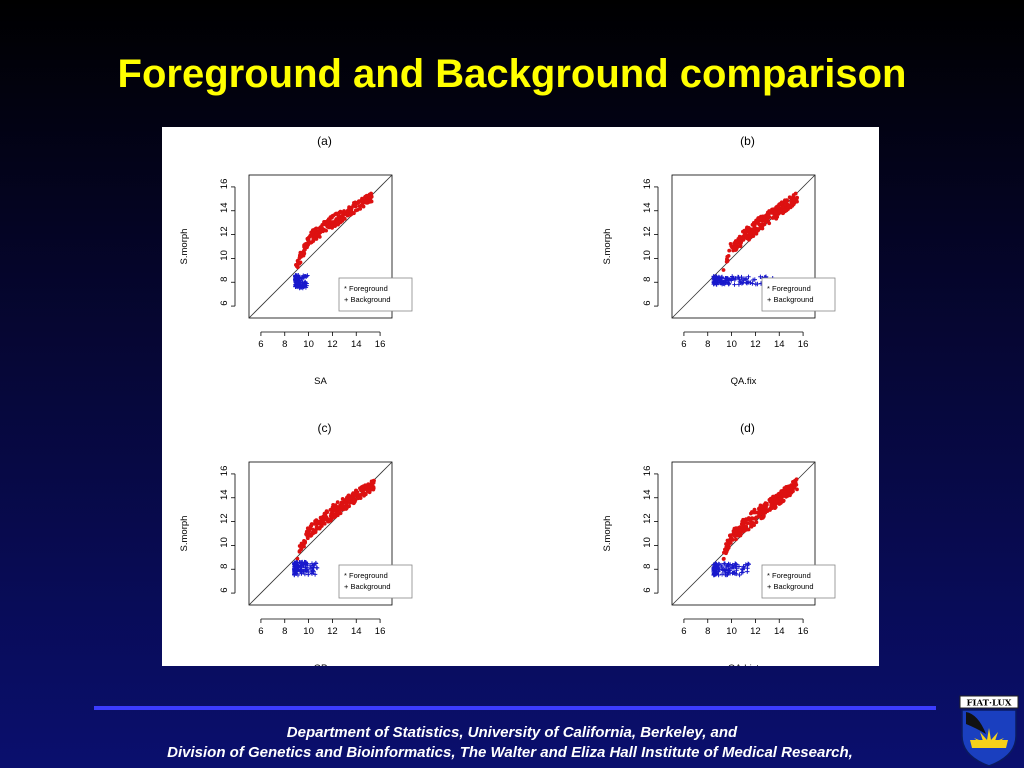 The height and width of the screenshot is (768, 1024). What do you see at coordinates (744, 664) in the screenshot?
I see `x-axis-label: QA.hist` at bounding box center [744, 664].